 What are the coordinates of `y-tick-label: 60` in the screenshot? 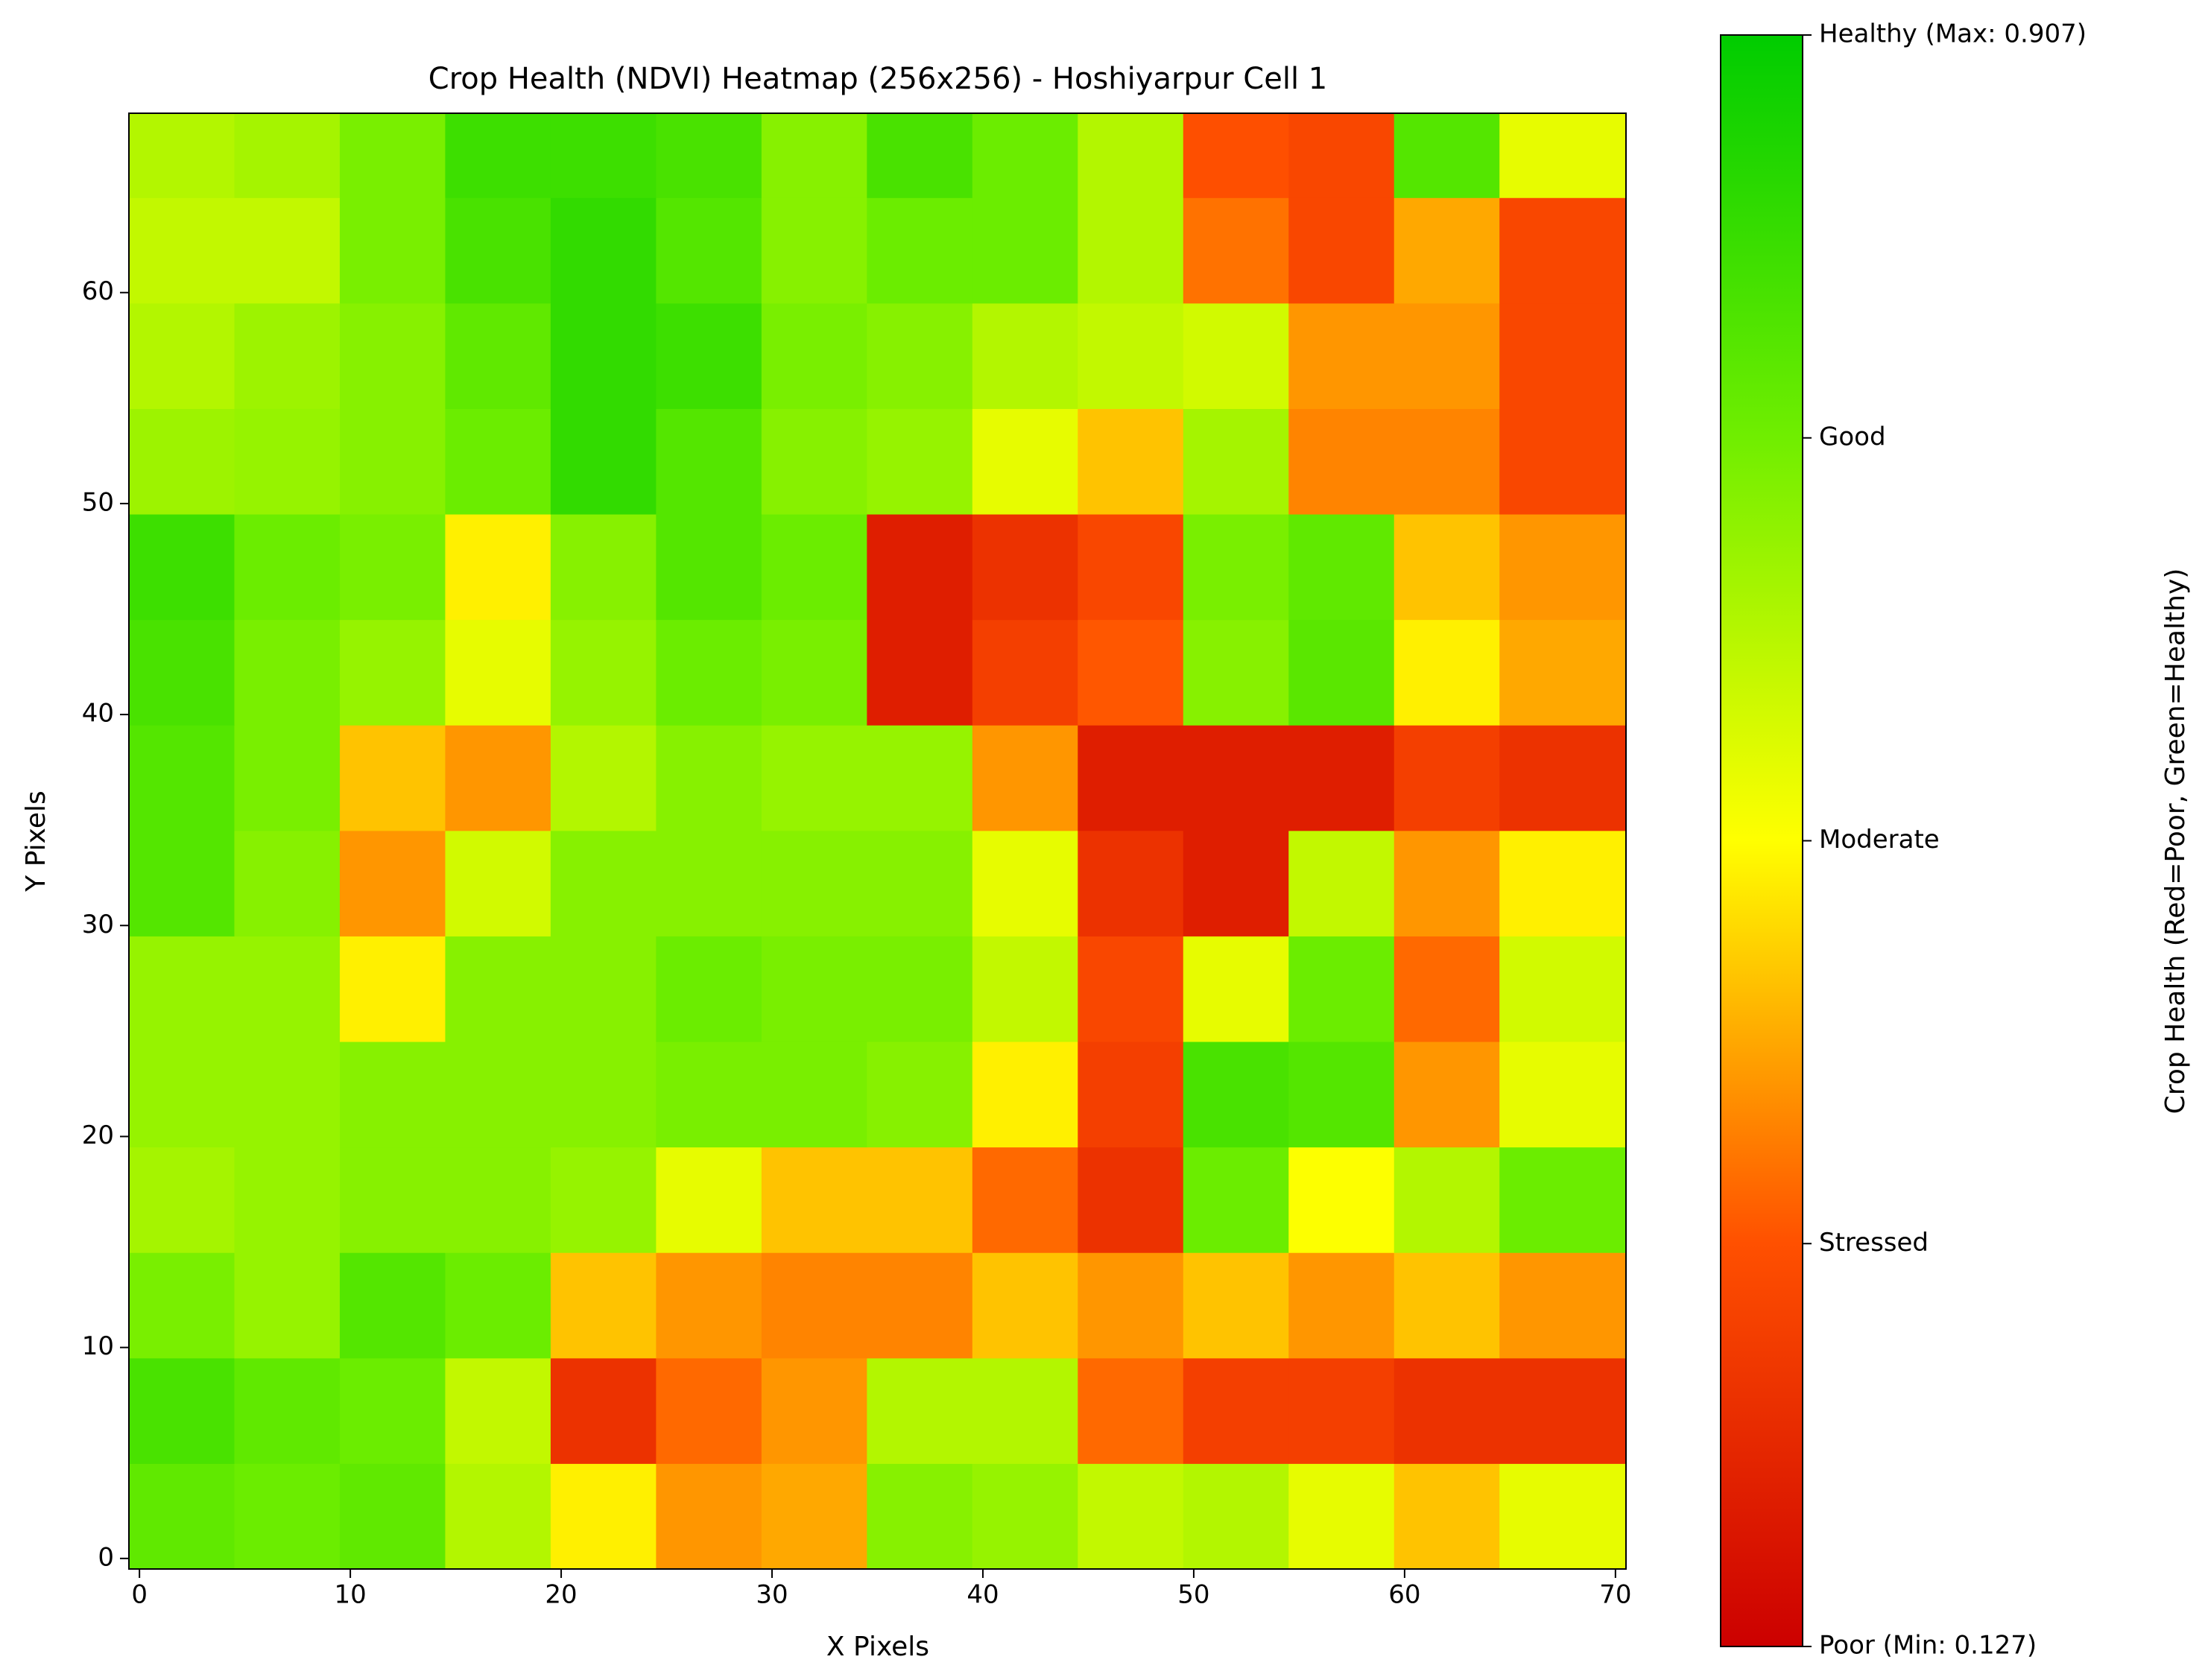 It's located at (98, 291).